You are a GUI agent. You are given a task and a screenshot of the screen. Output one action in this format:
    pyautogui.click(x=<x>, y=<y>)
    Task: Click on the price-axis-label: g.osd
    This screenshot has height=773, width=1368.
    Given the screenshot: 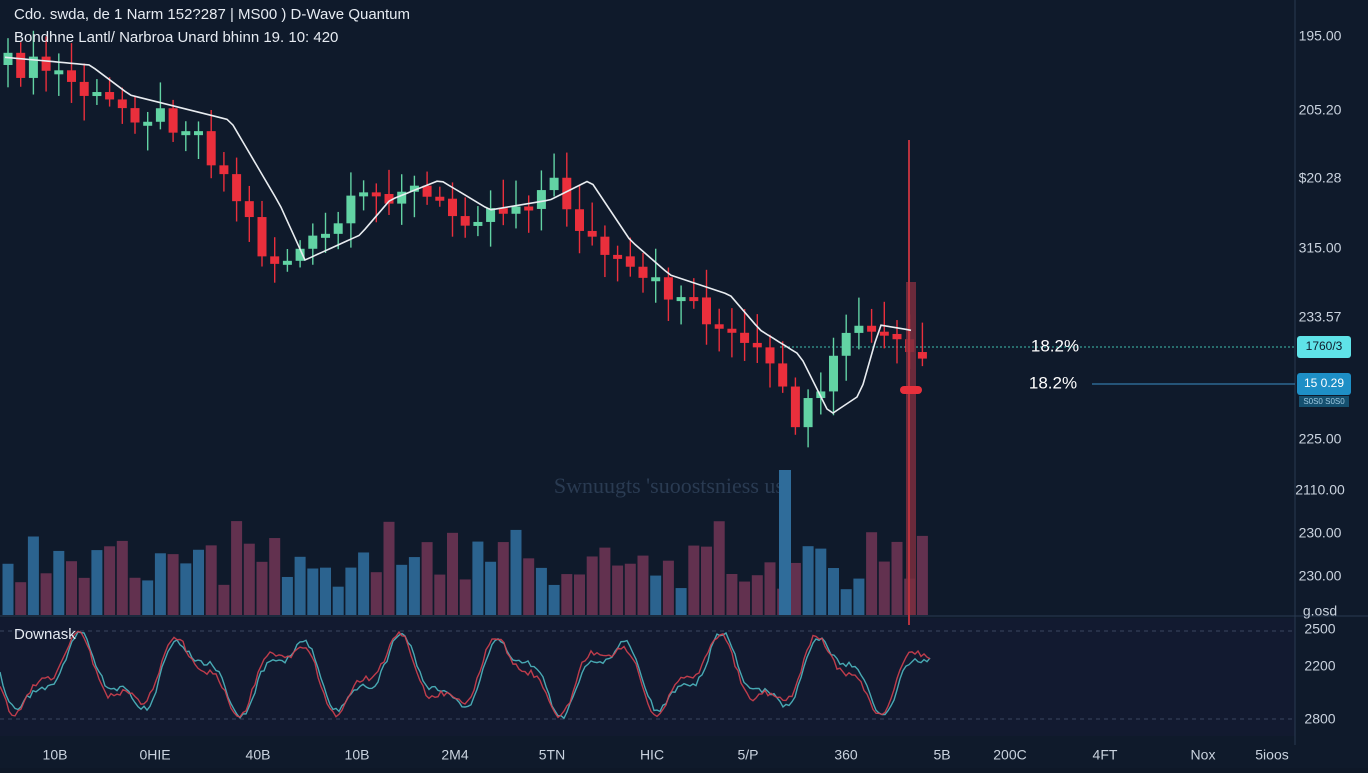 What is the action you would take?
    pyautogui.click(x=1320, y=611)
    